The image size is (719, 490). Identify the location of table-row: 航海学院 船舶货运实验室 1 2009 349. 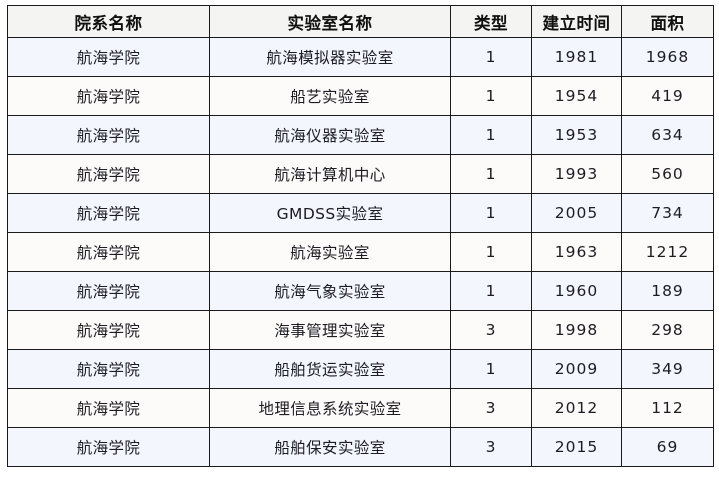
(360, 369).